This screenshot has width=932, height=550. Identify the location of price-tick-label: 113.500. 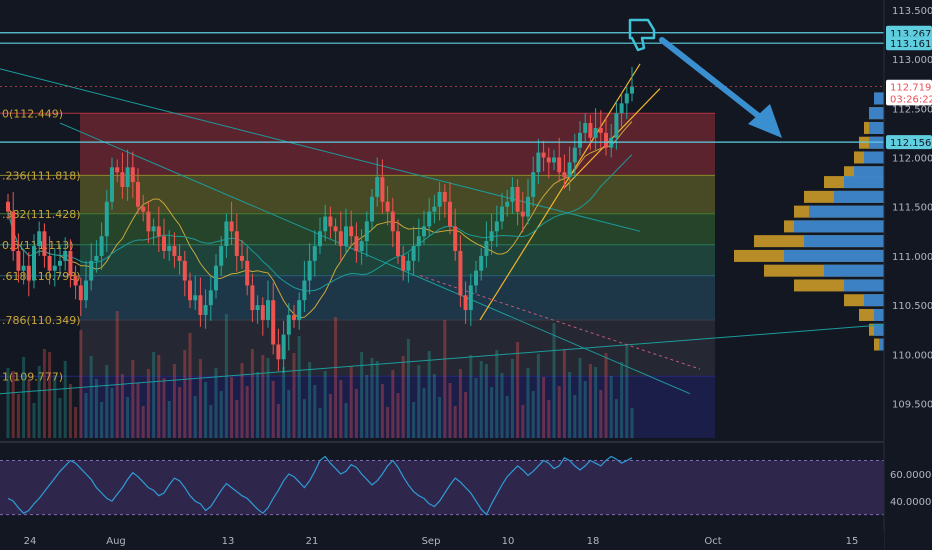
(912, 11).